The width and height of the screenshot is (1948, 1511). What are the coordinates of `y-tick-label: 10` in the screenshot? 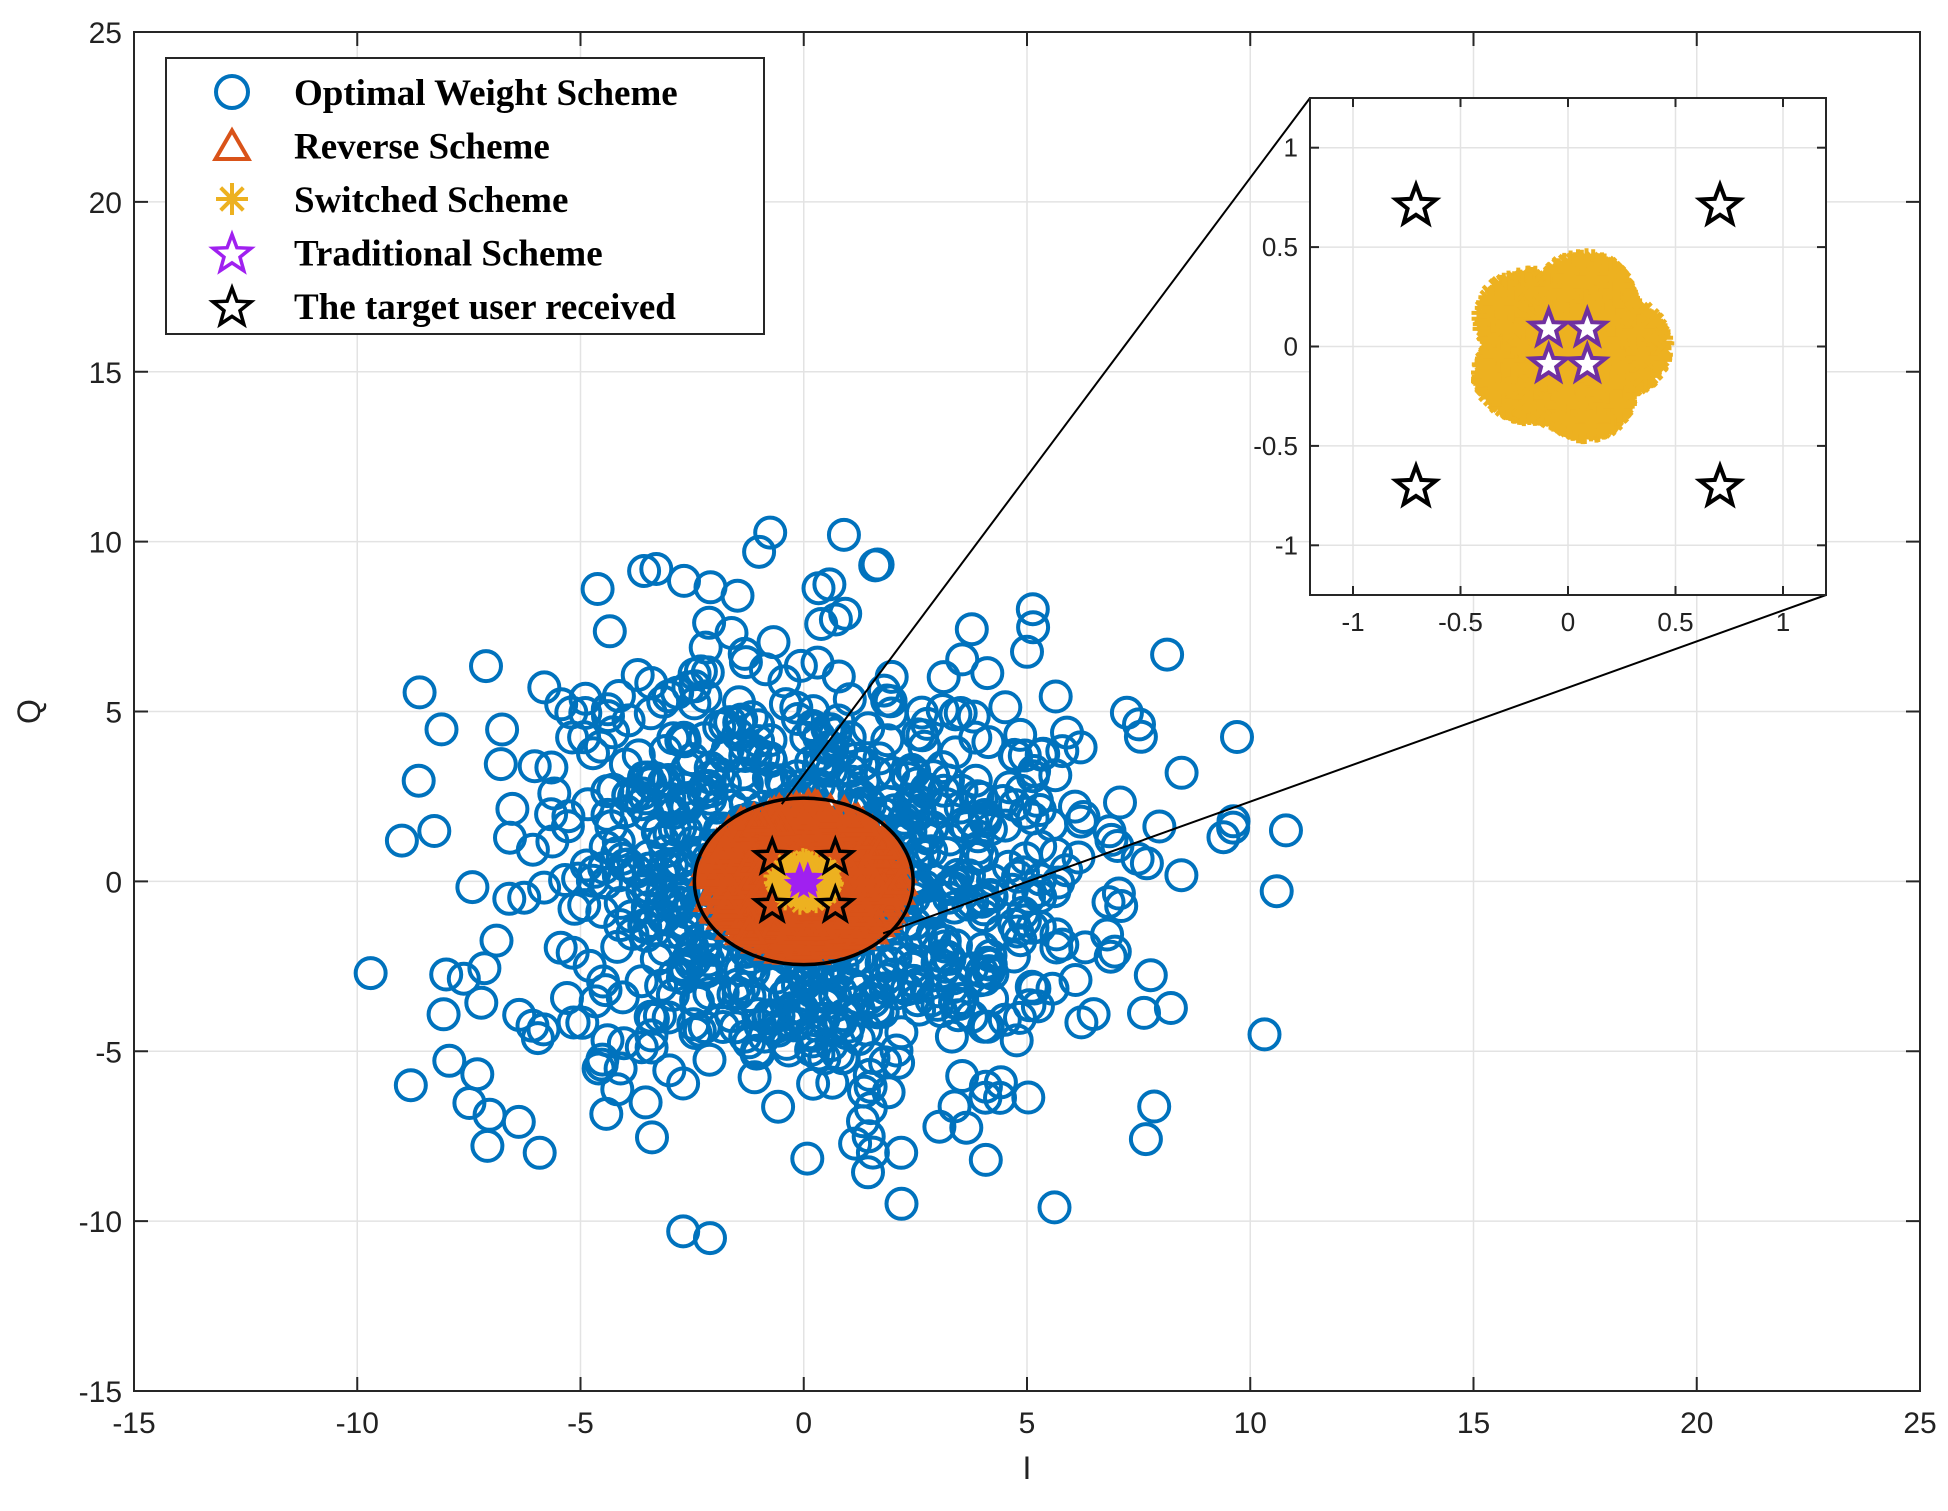 It's located at (105, 543).